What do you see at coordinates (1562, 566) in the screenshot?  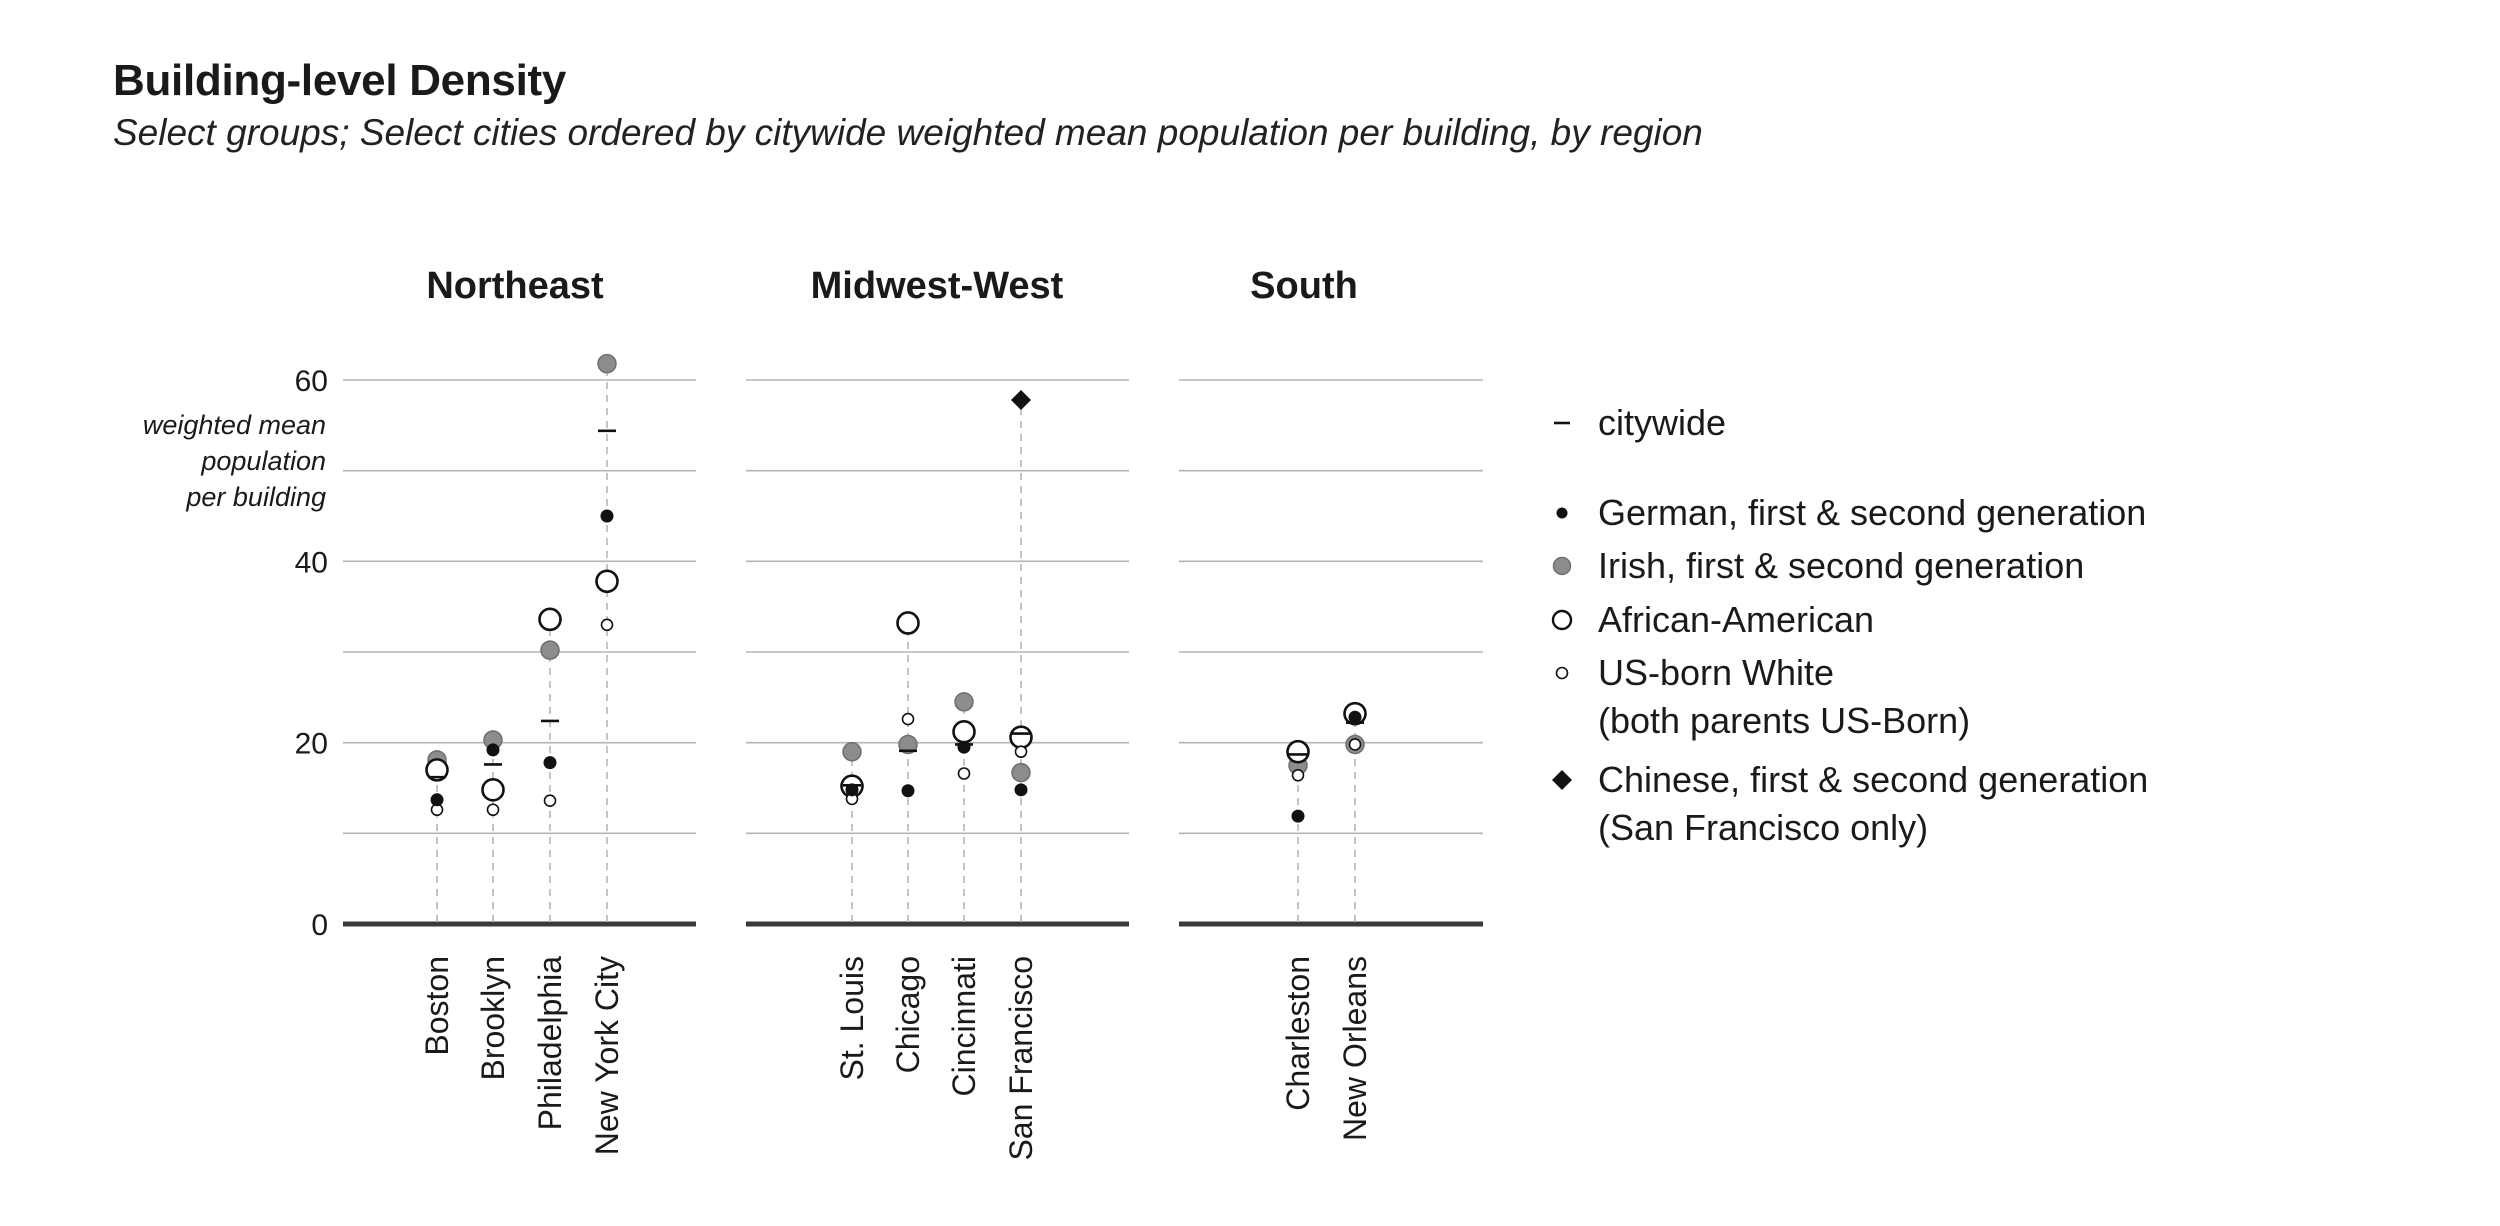 I see `legend-irish-marker` at bounding box center [1562, 566].